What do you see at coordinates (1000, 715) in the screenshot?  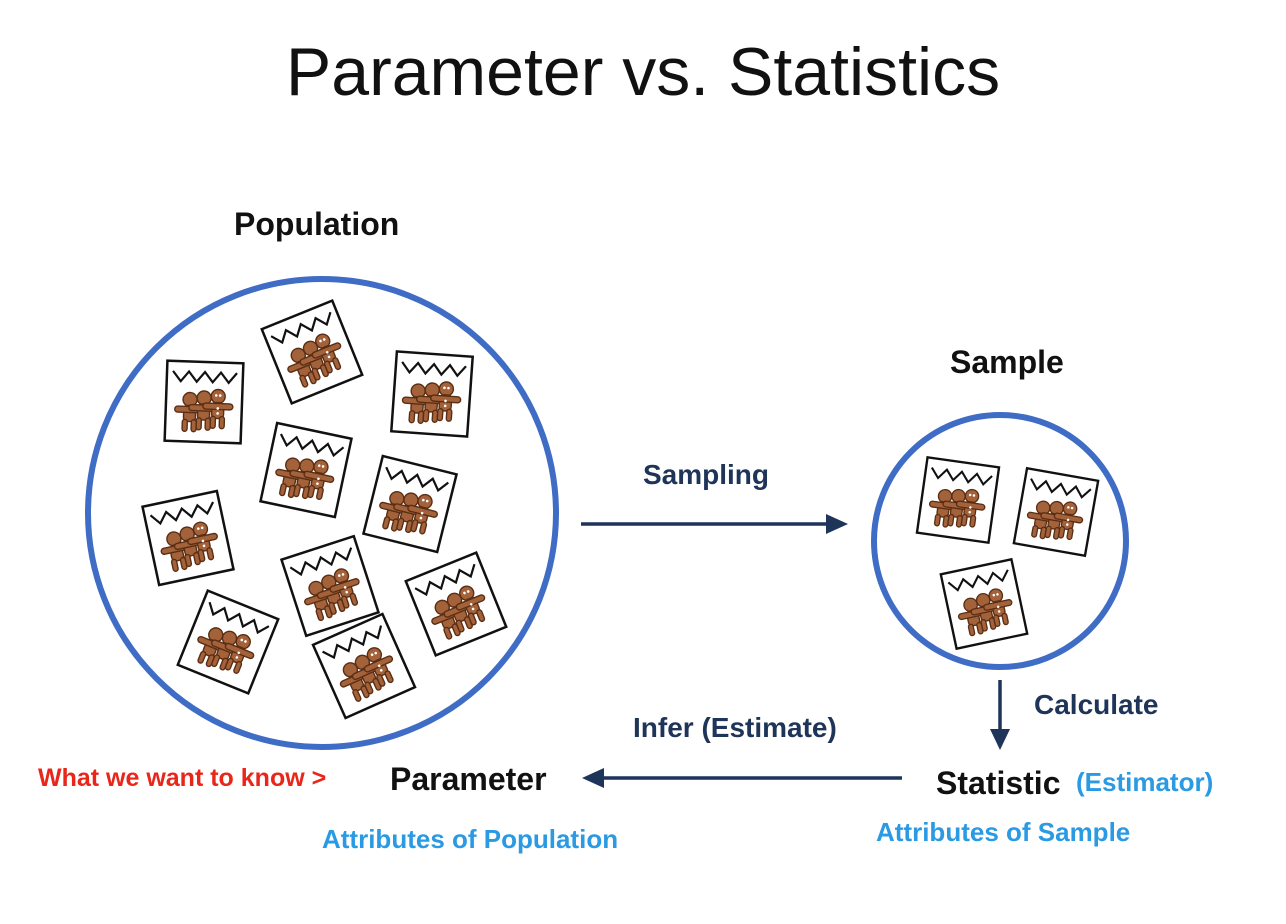 I see `calculate-arrow-icon` at bounding box center [1000, 715].